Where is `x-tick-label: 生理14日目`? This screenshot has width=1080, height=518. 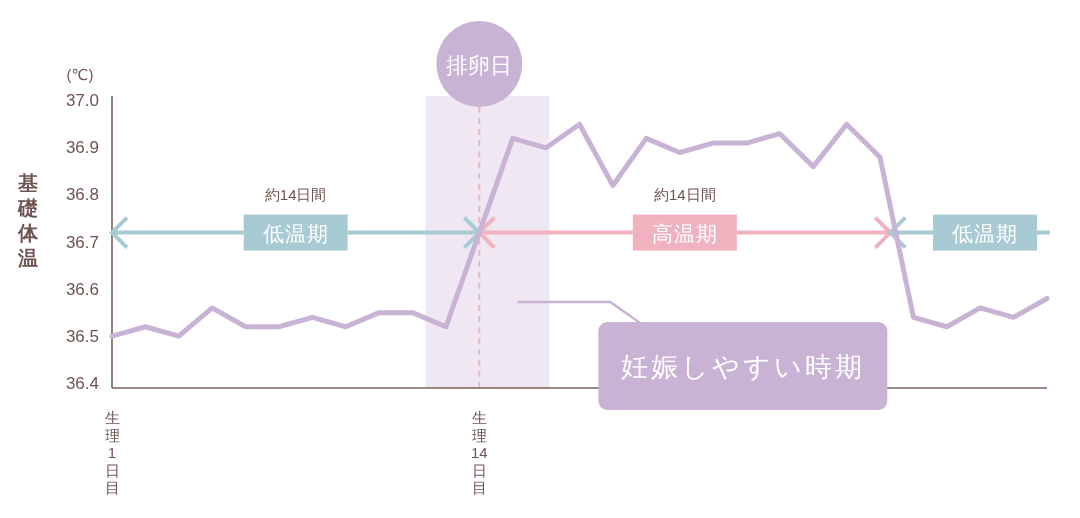
x-tick-label: 生理14日目 is located at coordinates (479, 452).